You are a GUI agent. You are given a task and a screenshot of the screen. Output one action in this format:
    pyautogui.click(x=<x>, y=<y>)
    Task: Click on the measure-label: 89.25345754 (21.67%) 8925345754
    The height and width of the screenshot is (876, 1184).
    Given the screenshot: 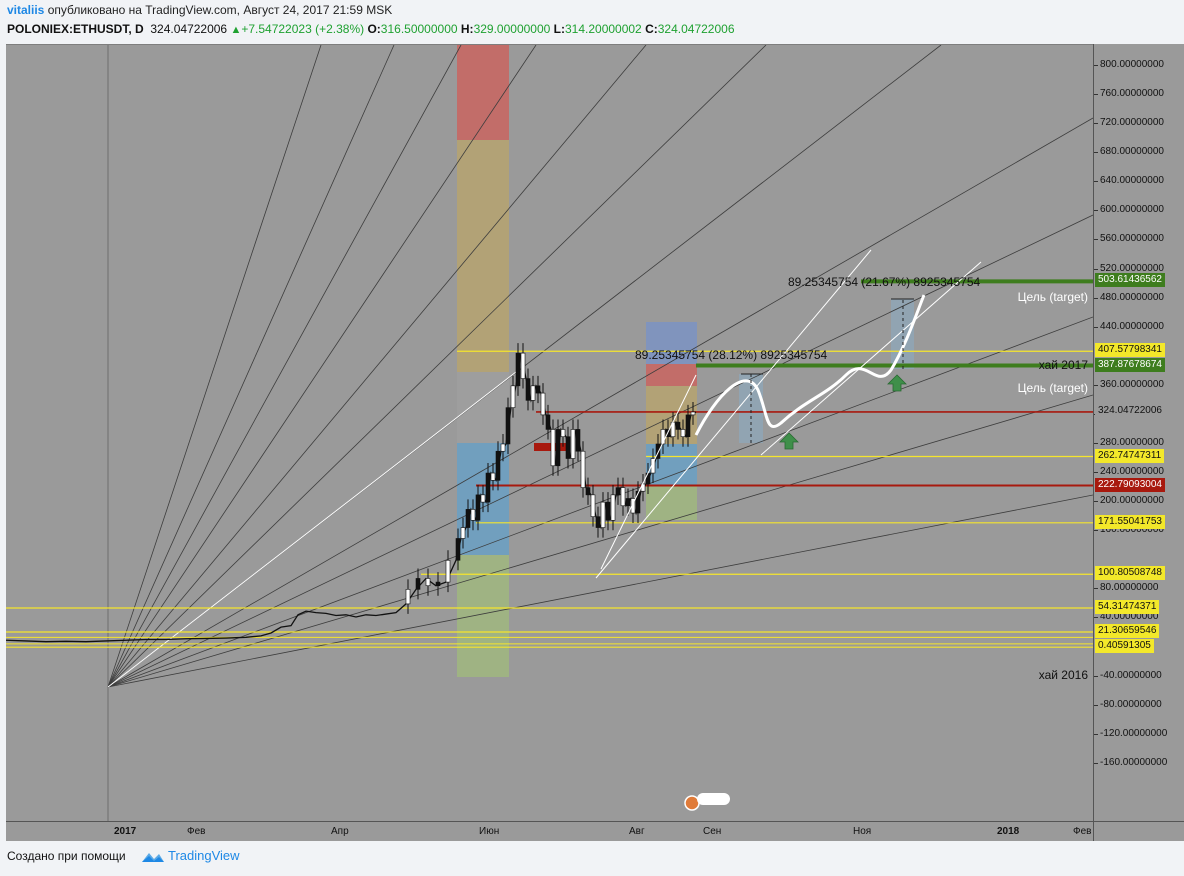 What is the action you would take?
    pyautogui.click(x=884, y=282)
    